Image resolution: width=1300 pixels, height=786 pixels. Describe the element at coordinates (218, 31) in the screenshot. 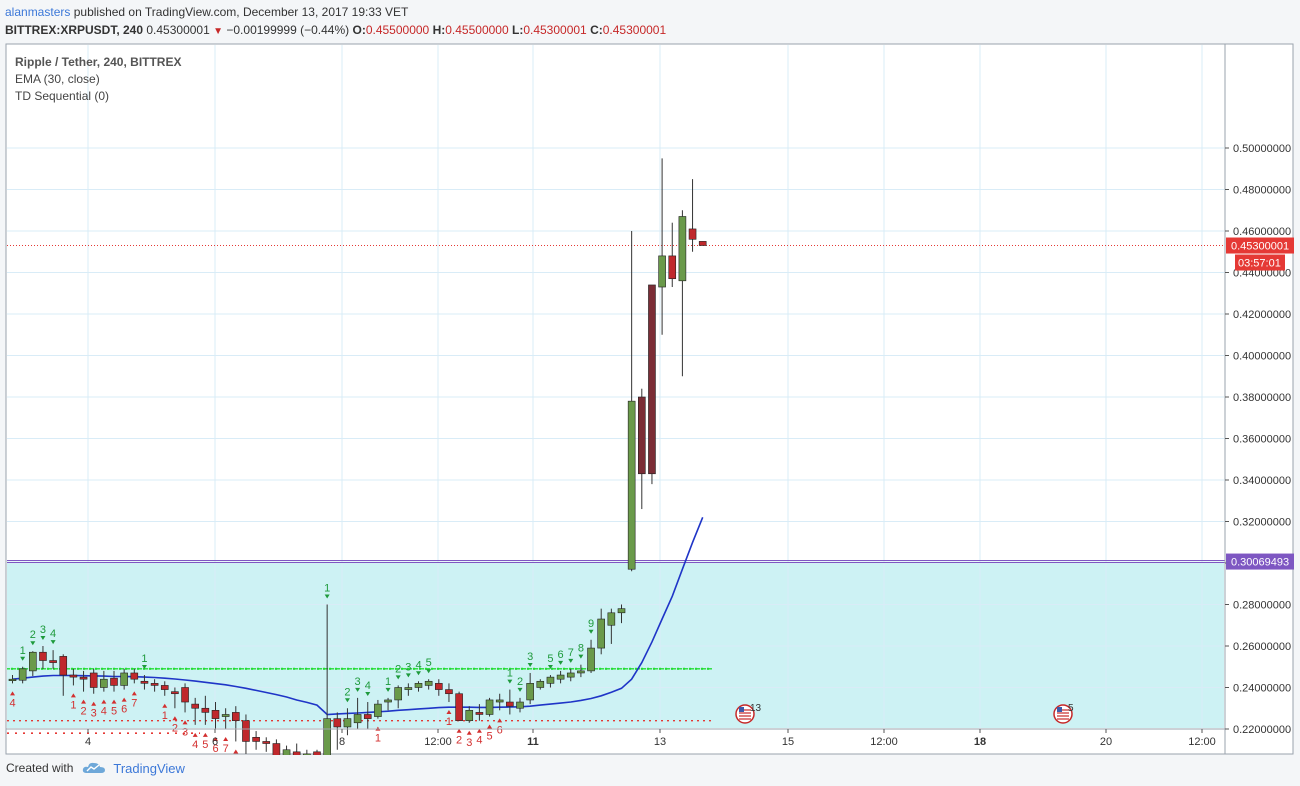

I see `down-triangle-icon: ▼` at that location.